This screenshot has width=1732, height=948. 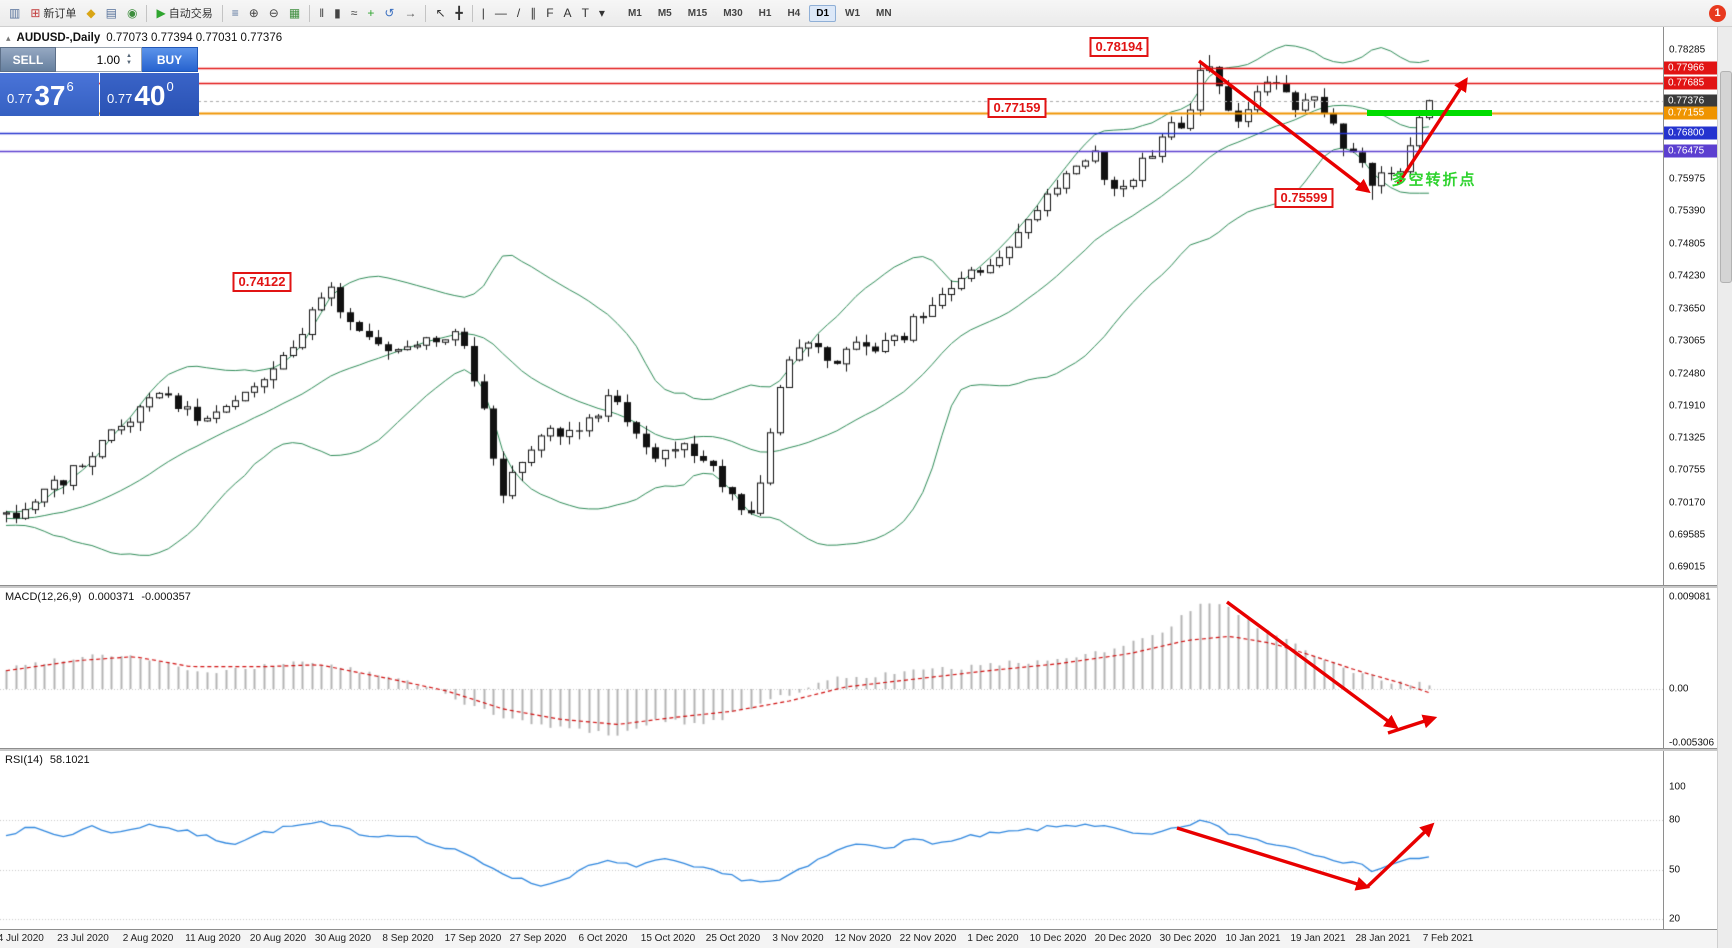 I want to click on cursor-button: ↖, so click(x=440, y=13).